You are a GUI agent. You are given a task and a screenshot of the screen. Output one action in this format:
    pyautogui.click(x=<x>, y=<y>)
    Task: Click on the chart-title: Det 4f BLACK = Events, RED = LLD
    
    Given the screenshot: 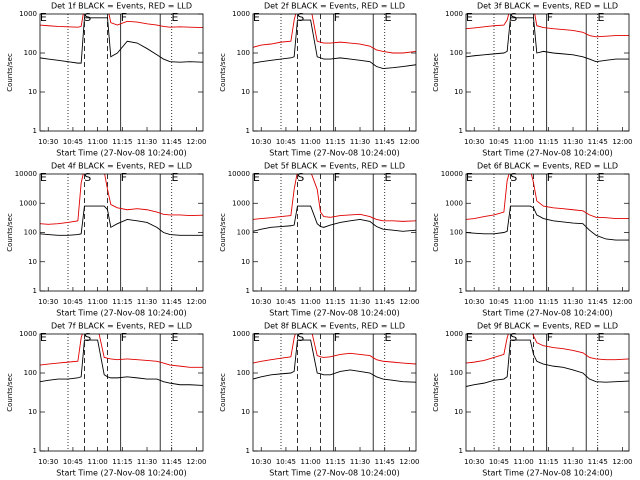 What is the action you would take?
    pyautogui.click(x=121, y=166)
    